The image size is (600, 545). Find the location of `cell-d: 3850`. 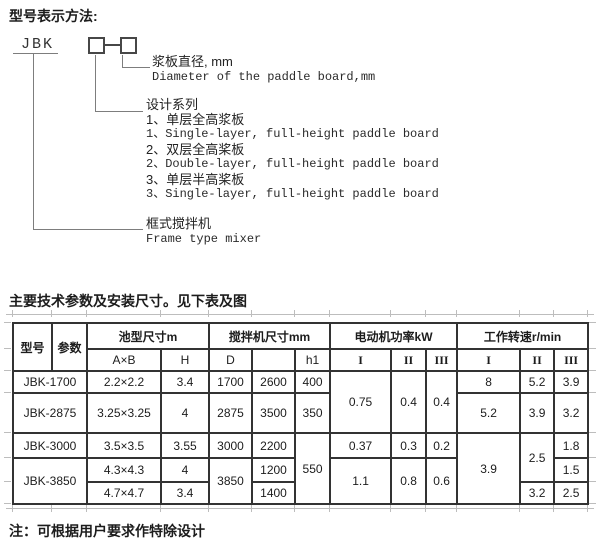

cell-d: 3850 is located at coordinates (231, 481).